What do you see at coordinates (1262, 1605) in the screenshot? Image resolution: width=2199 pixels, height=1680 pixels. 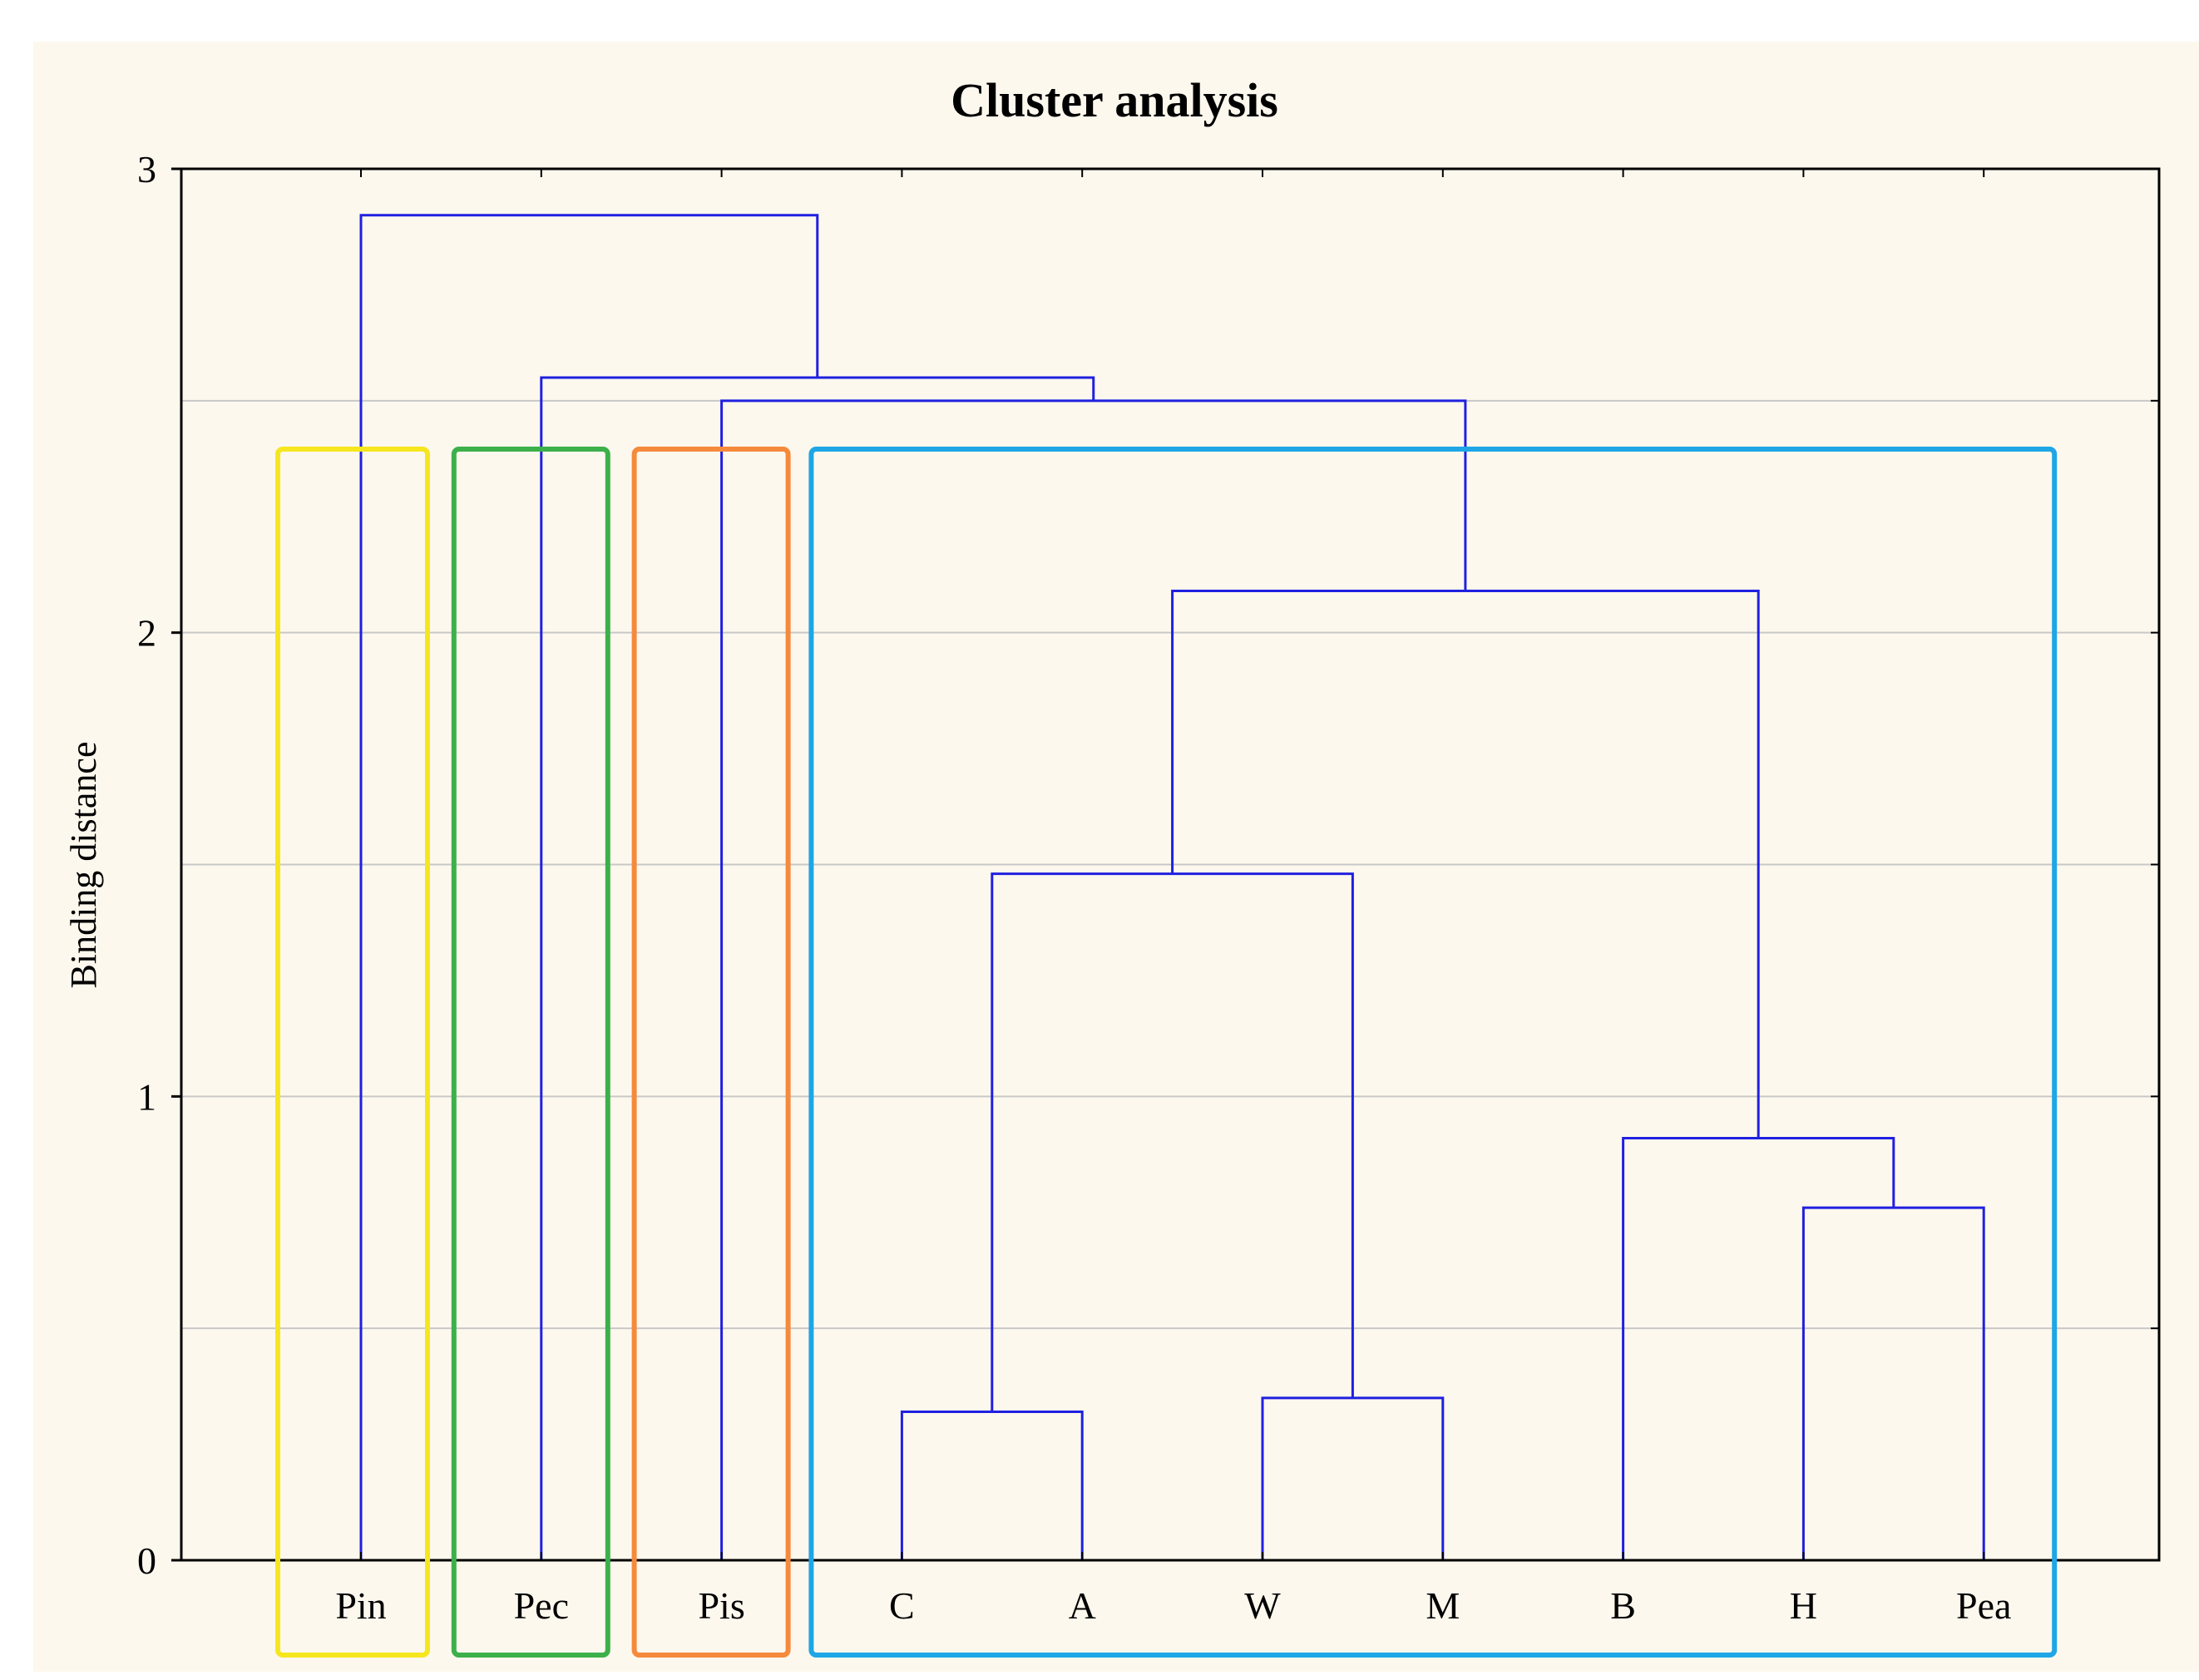 I see `leaf-label: W` at bounding box center [1262, 1605].